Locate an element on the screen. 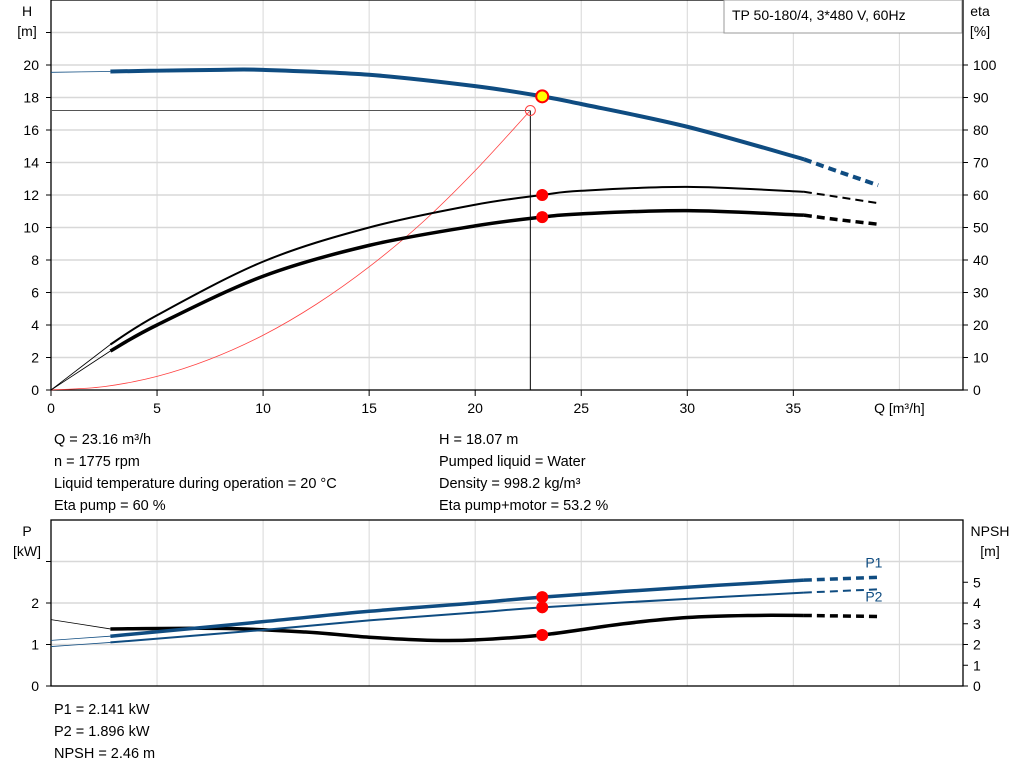  duty-point-p2 is located at coordinates (542, 607).